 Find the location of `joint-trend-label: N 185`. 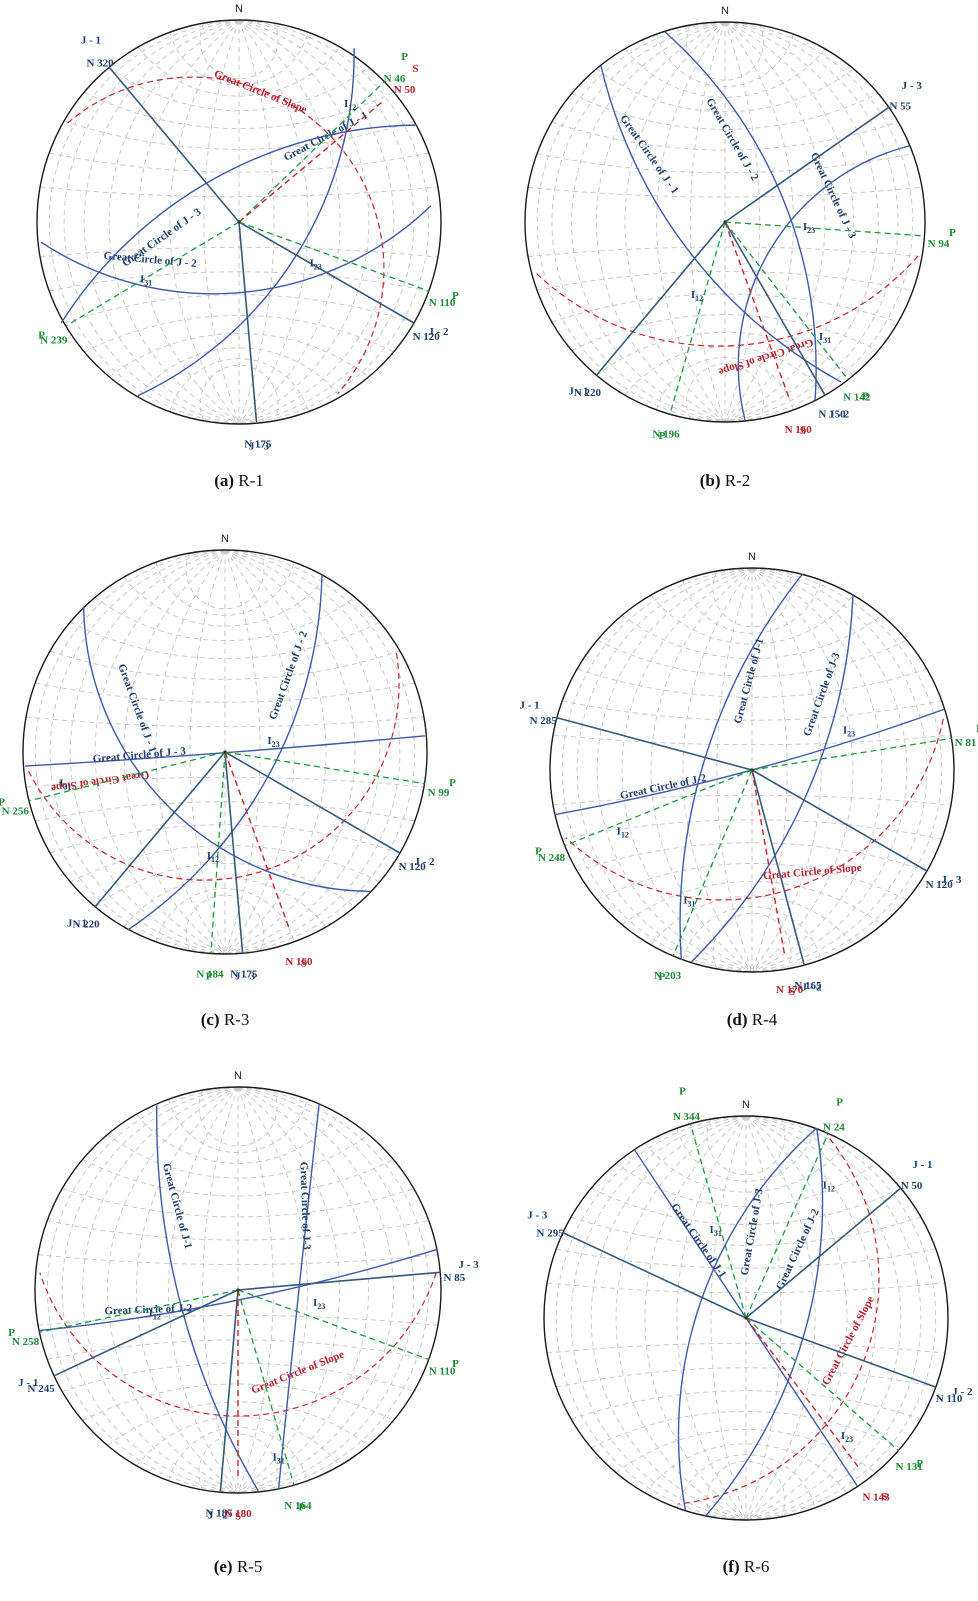

joint-trend-label: N 185 is located at coordinates (219, 1513).